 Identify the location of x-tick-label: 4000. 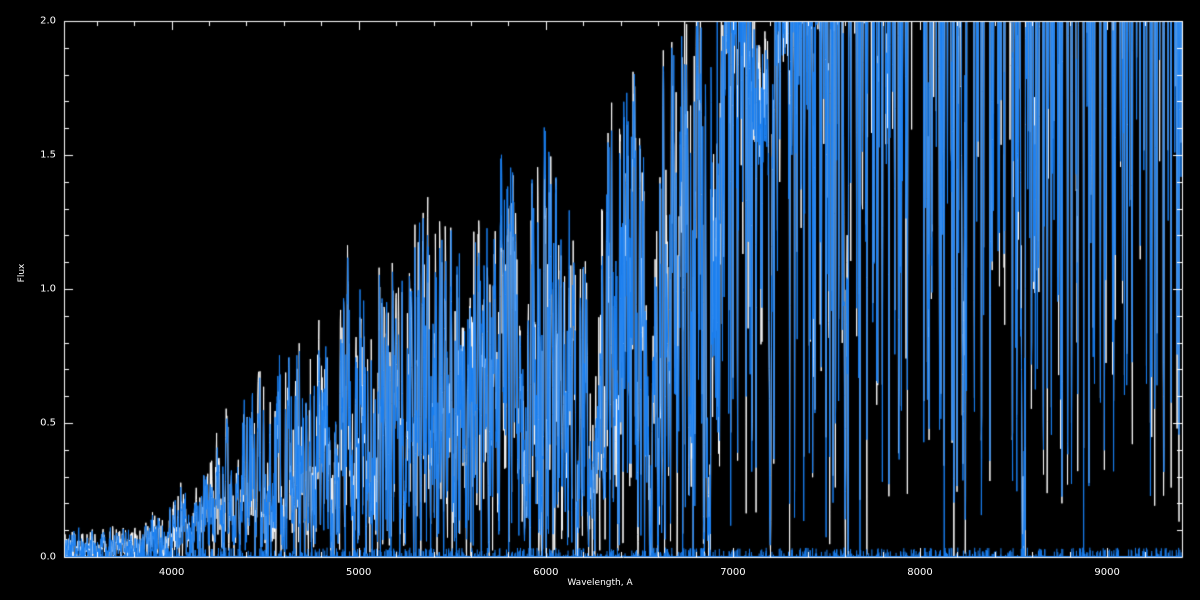
(171, 572).